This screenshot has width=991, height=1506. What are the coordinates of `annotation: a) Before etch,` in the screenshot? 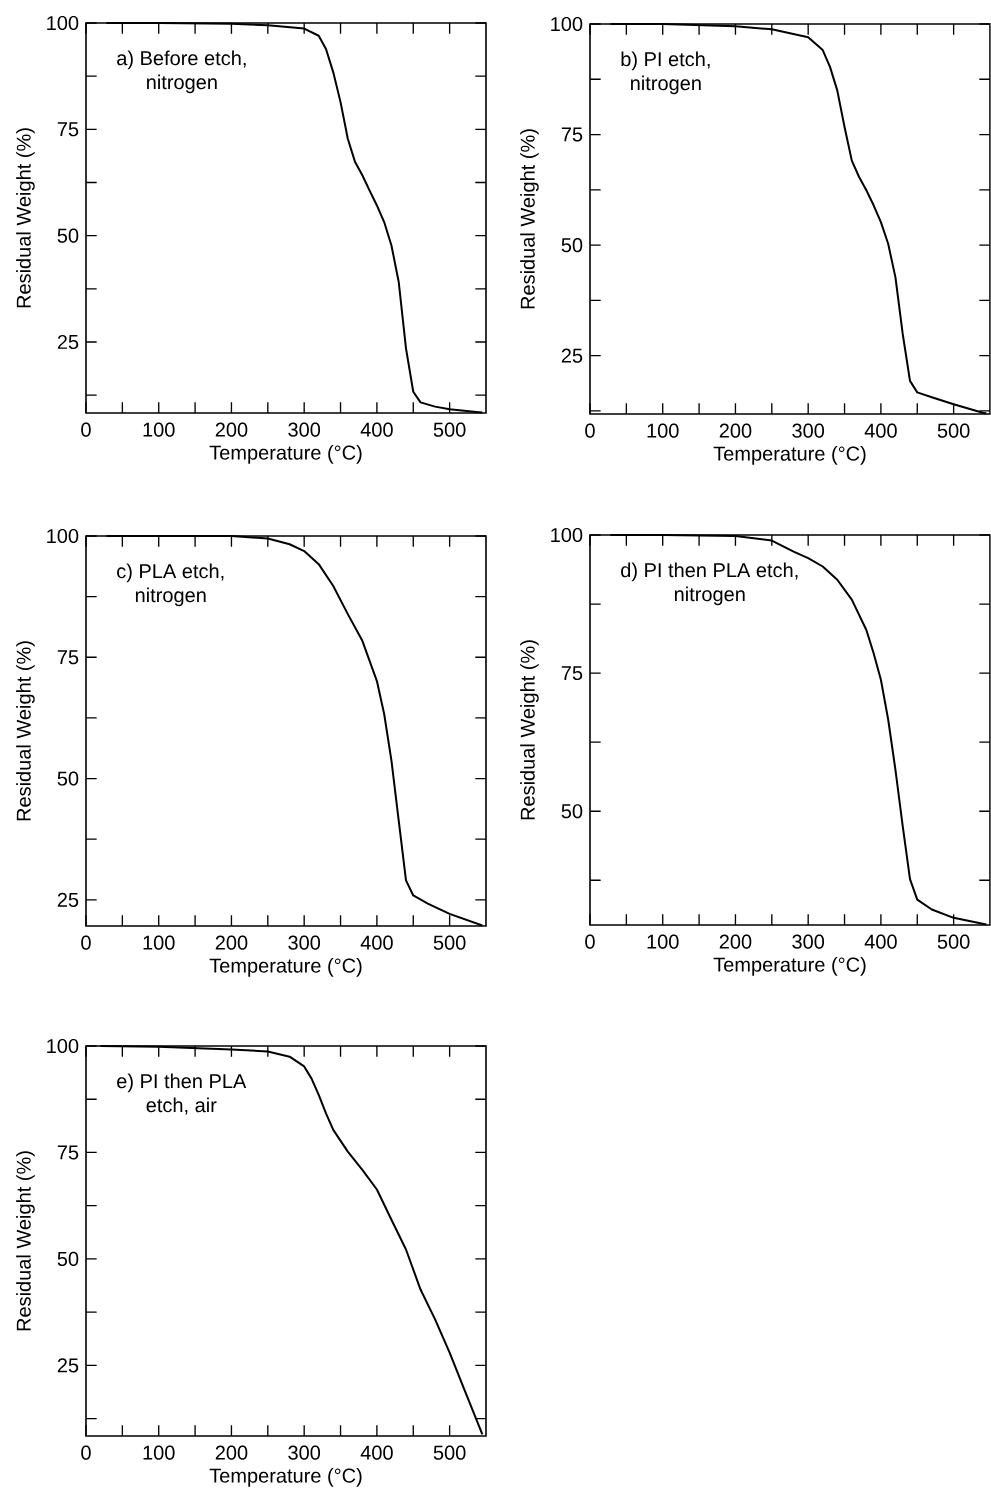 It's located at (181, 60).